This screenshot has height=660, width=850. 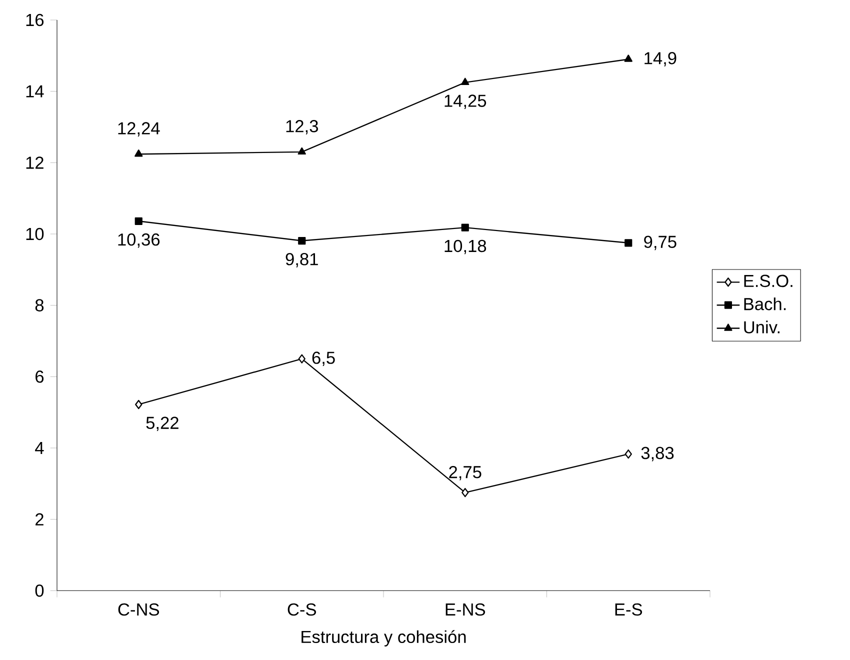 I want to click on legend-label: E.S.O., so click(x=768, y=281).